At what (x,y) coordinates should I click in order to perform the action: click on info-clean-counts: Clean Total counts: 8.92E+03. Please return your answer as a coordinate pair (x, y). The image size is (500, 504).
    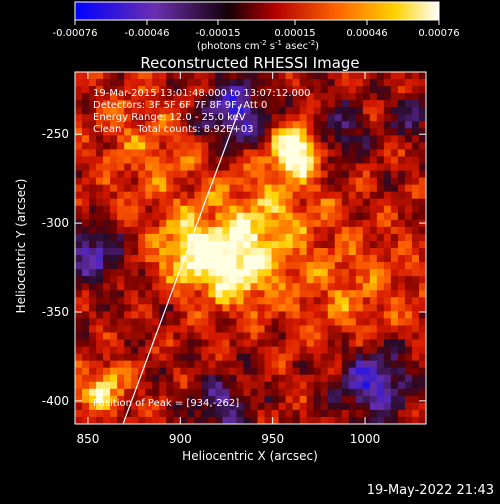
    Looking at the image, I should click on (173, 129).